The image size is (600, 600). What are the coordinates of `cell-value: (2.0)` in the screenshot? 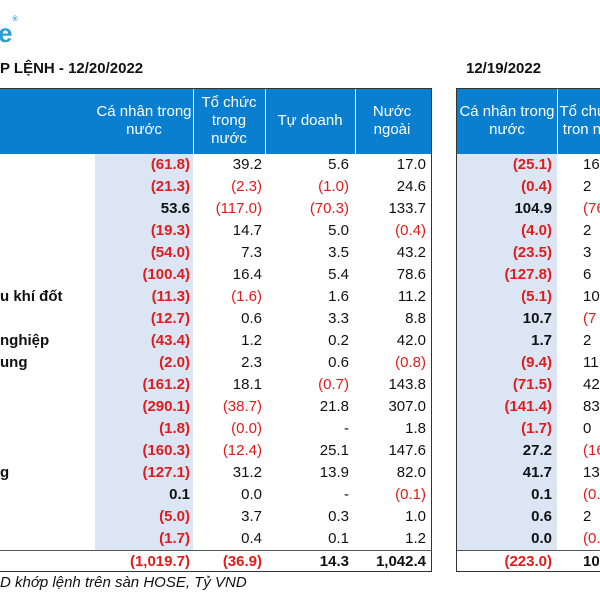 It's located at (174, 362).